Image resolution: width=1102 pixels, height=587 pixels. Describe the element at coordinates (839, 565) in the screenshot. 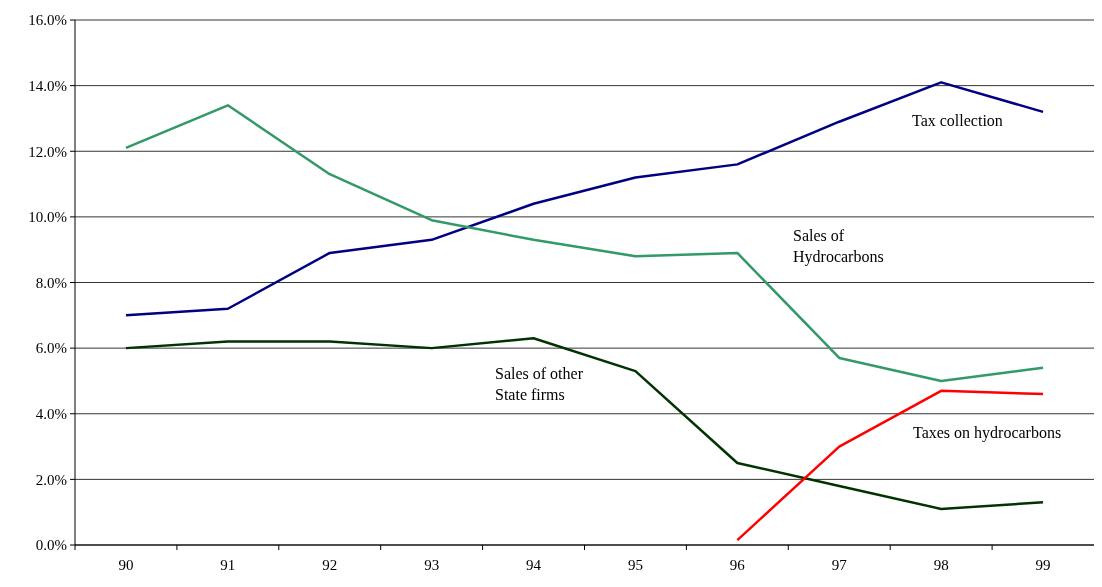

I see `x-tick-label: 97` at that location.